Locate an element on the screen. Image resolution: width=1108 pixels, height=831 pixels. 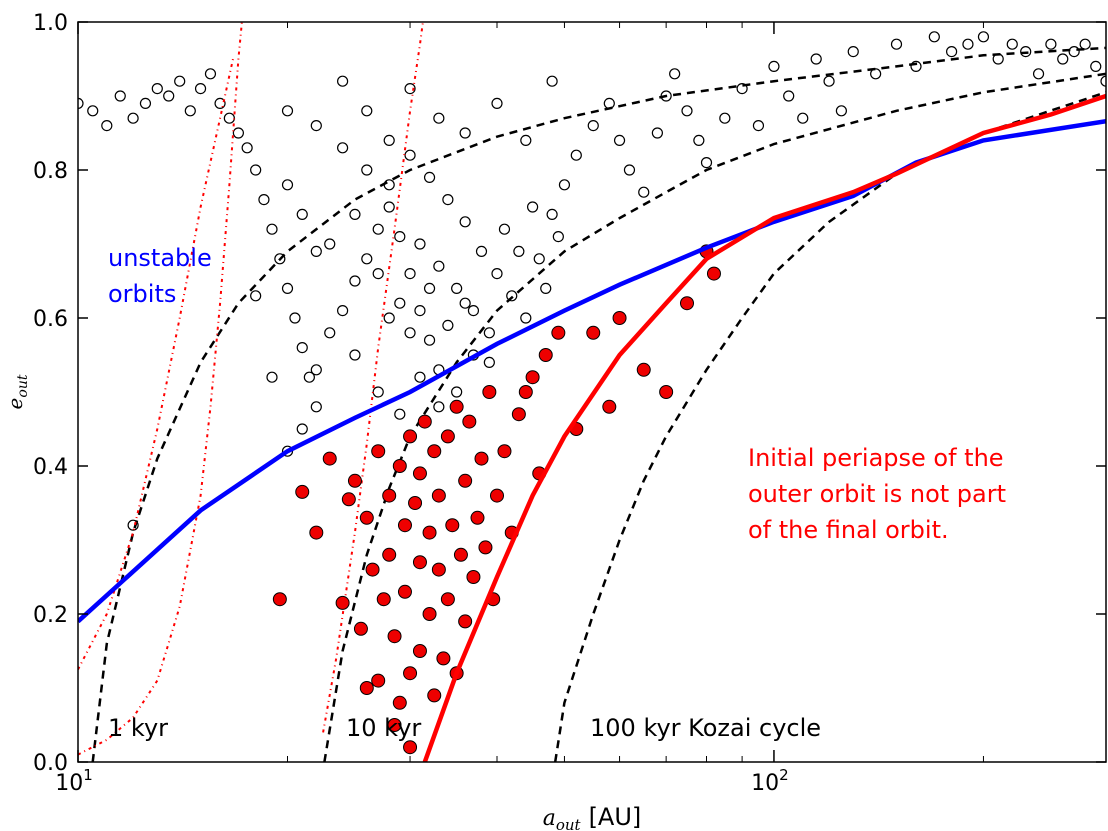
x-tick-label: 101 is located at coordinates (74, 781).